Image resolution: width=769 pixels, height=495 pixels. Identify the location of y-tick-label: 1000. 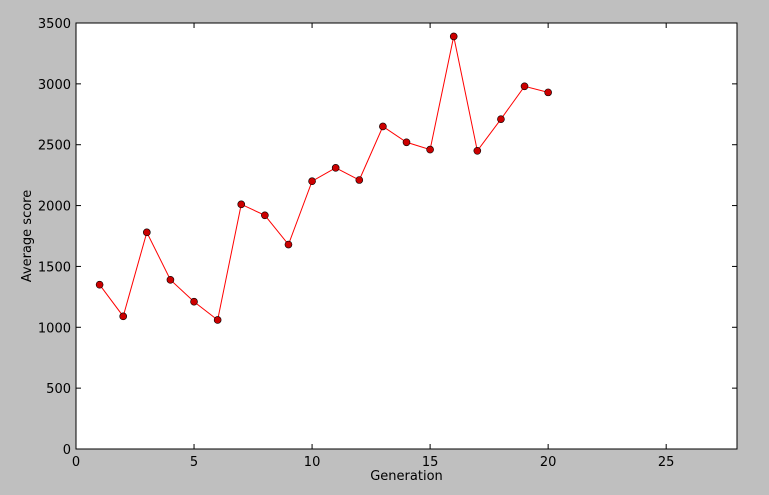
(54, 328).